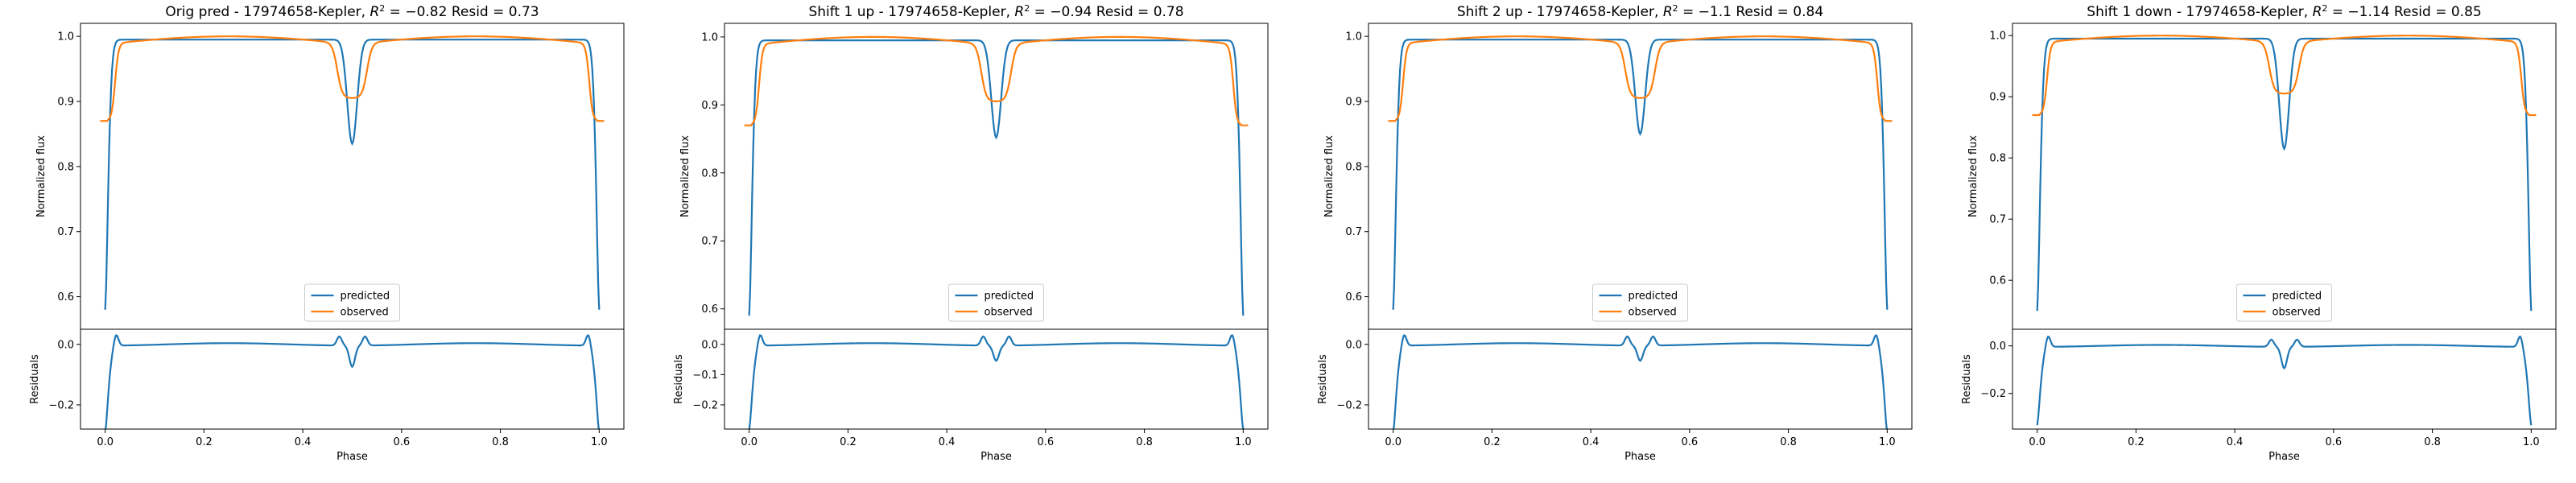 This screenshot has width=2576, height=483. Describe the element at coordinates (267, 12) in the screenshot. I see `title-prefix: Orig pred - 17974658-Kepler,` at that location.